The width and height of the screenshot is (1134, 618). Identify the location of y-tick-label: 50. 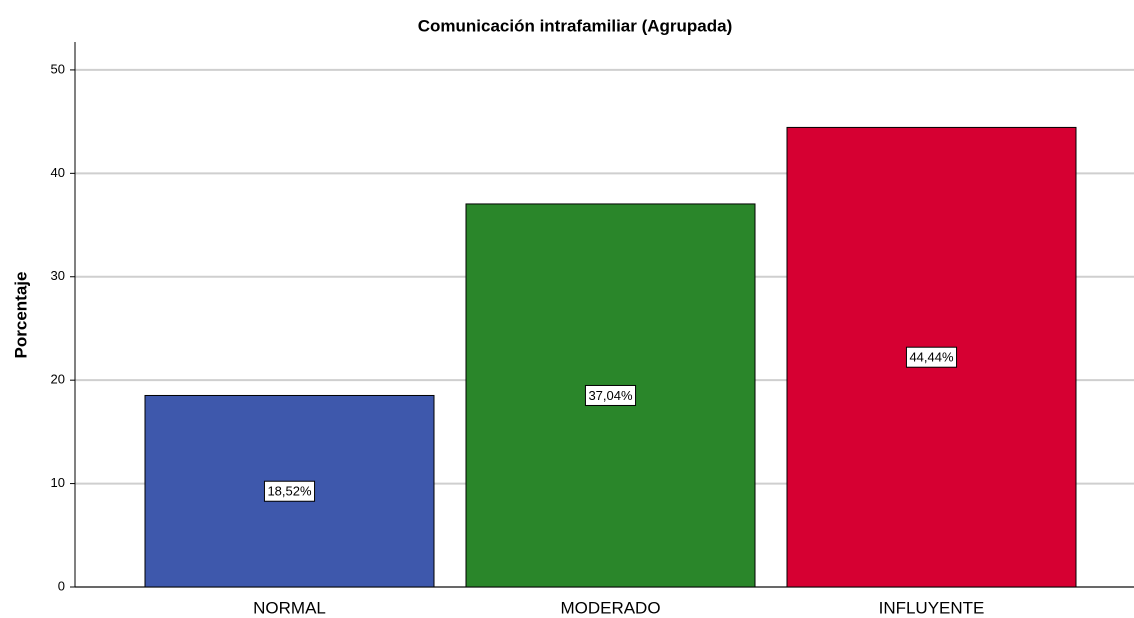
(58, 68).